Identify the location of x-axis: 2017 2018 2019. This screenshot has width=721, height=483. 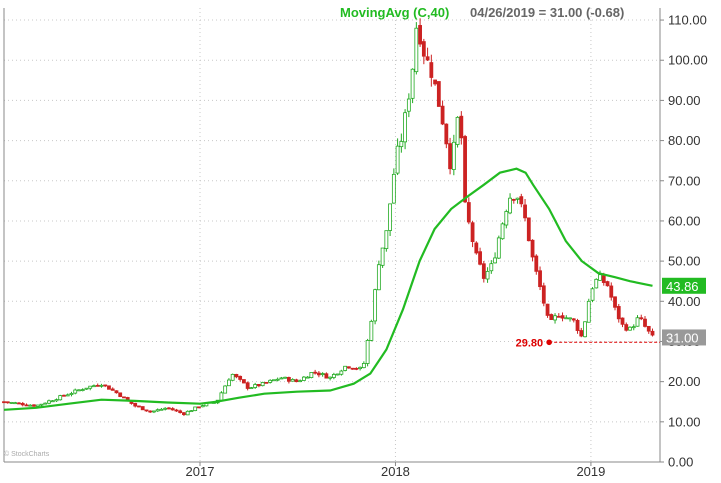
(395, 470).